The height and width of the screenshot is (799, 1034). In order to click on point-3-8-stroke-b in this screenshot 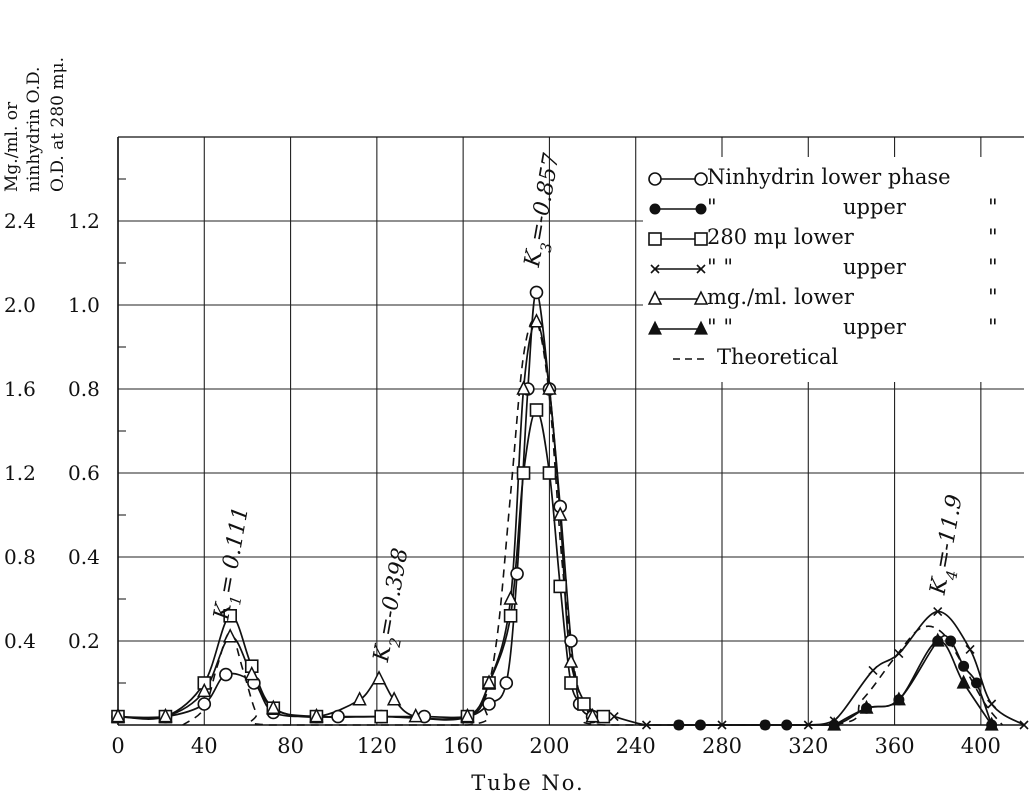, I will do `click(899, 654)`.